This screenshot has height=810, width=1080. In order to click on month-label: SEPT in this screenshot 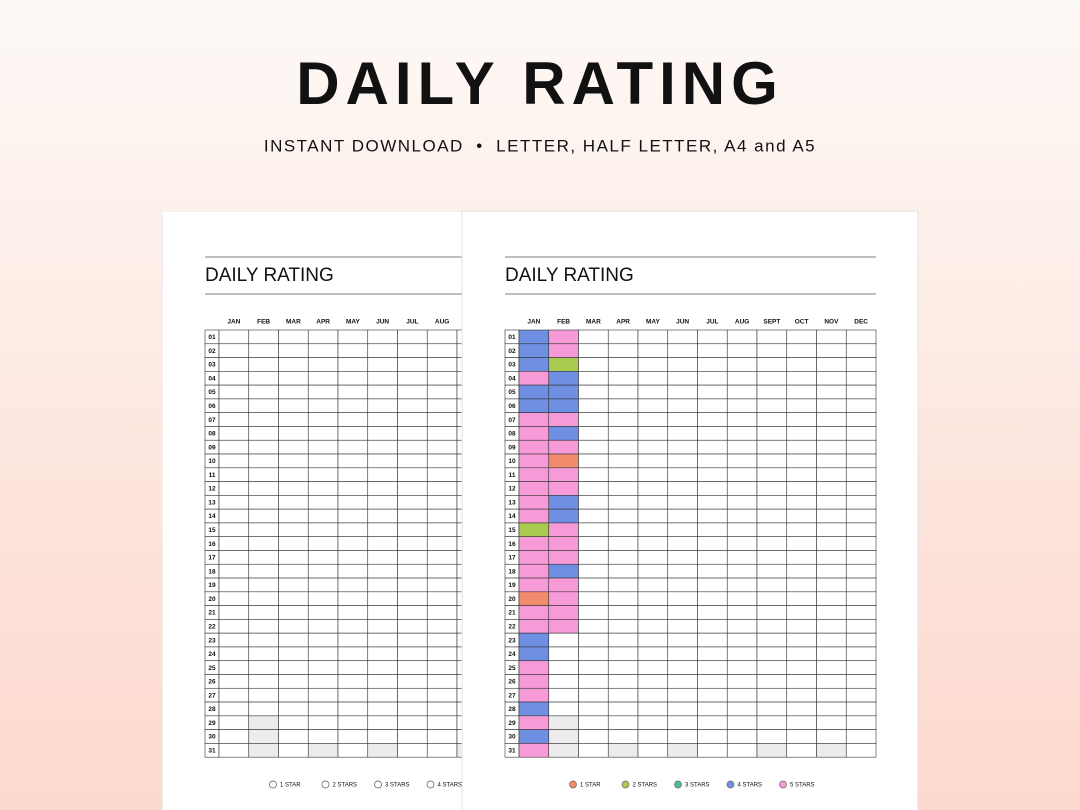, I will do `click(771, 322)`.